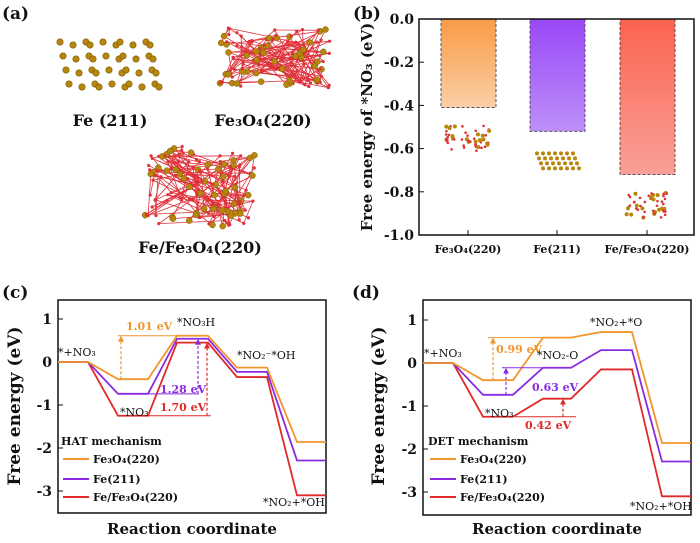 Image resolution: width=700 pixels, height=543 pixels. What do you see at coordinates (616, 322) in the screenshot?
I see `state-label: *NO₂+*O` at bounding box center [616, 322].